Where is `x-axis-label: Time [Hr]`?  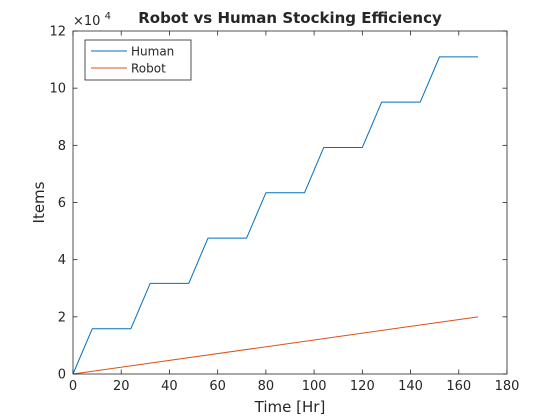 x-axis-label: Time [Hr] is located at coordinates (290, 407).